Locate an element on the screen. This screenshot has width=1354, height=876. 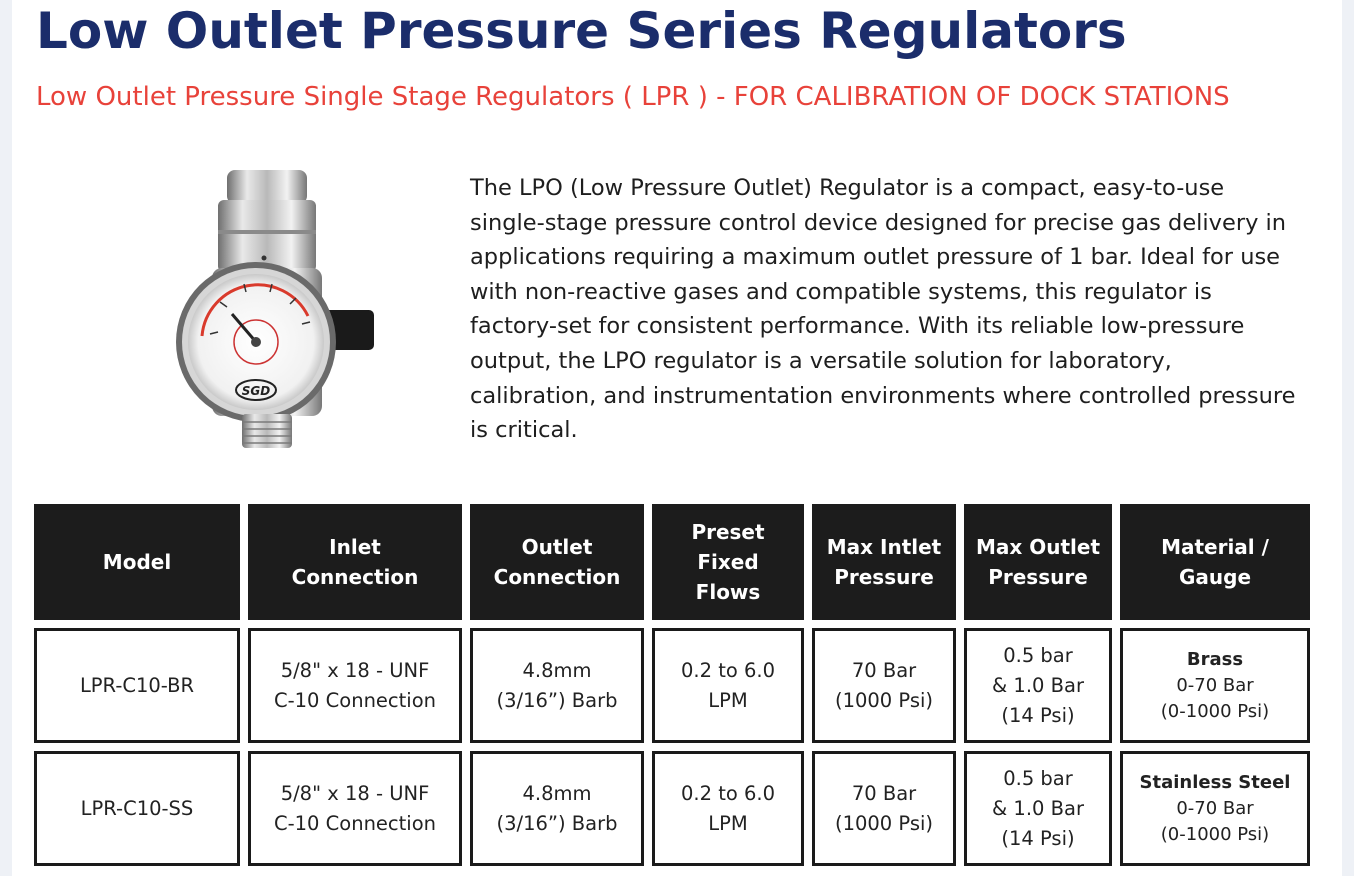
cell-material-gauge: Stainless Steel 0-70 Bar (0-1000 Psi) is located at coordinates (1215, 808).